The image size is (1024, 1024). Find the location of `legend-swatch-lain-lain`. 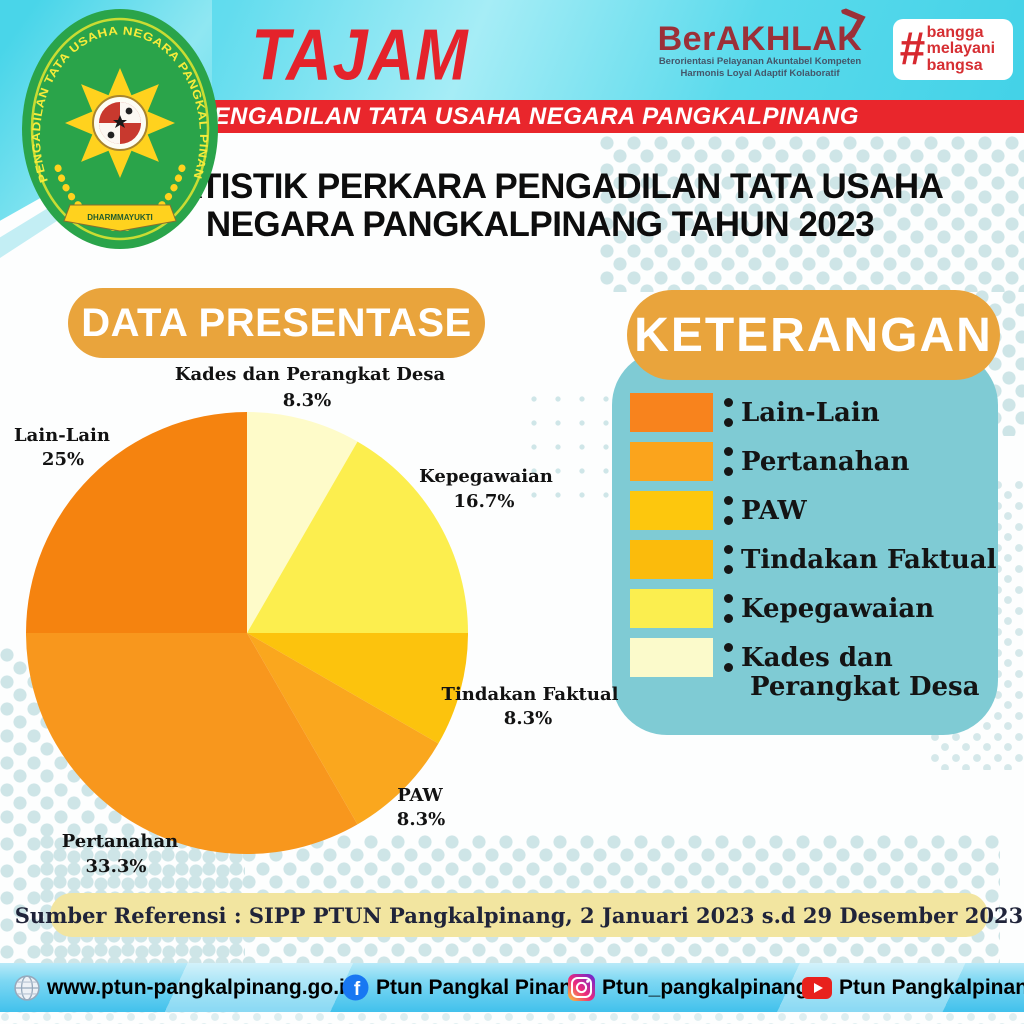

legend-swatch-lain-lain is located at coordinates (671, 412).